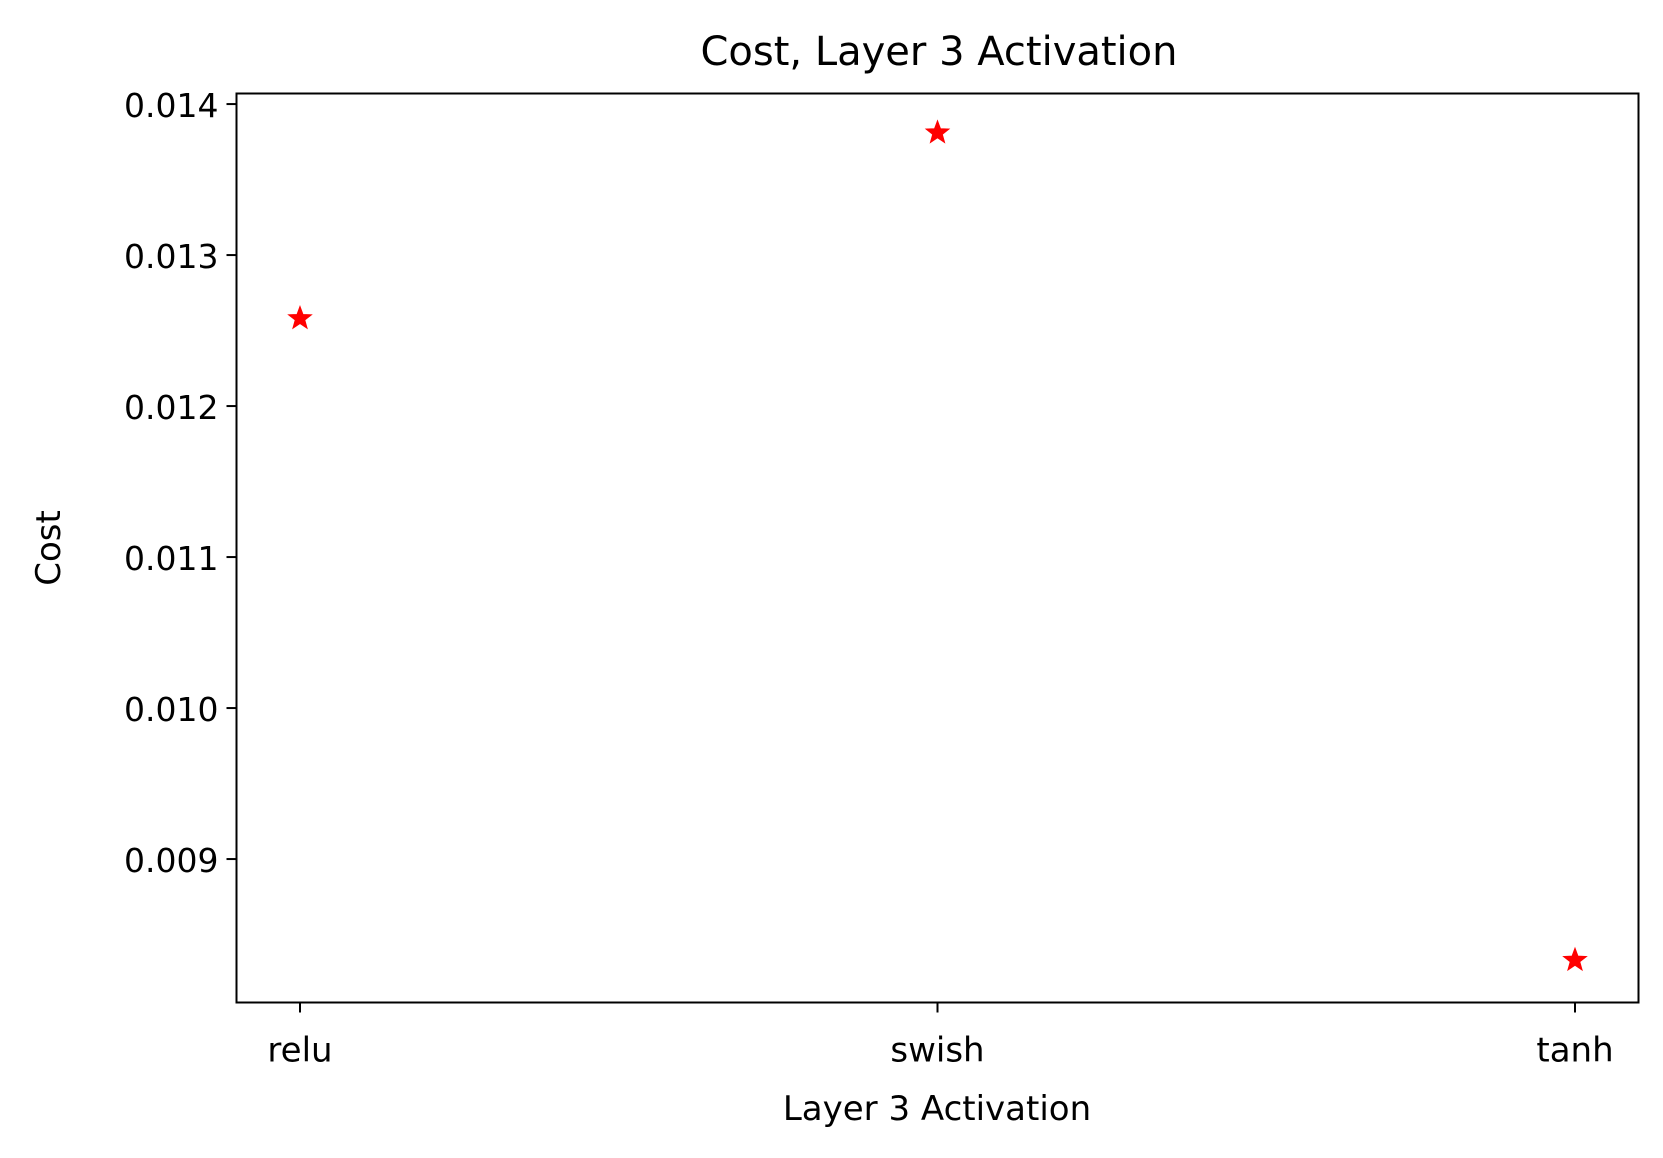 The height and width of the screenshot is (1158, 1663). Describe the element at coordinates (937, 1109) in the screenshot. I see `x-axis-label: Layer 3 Activation` at that location.